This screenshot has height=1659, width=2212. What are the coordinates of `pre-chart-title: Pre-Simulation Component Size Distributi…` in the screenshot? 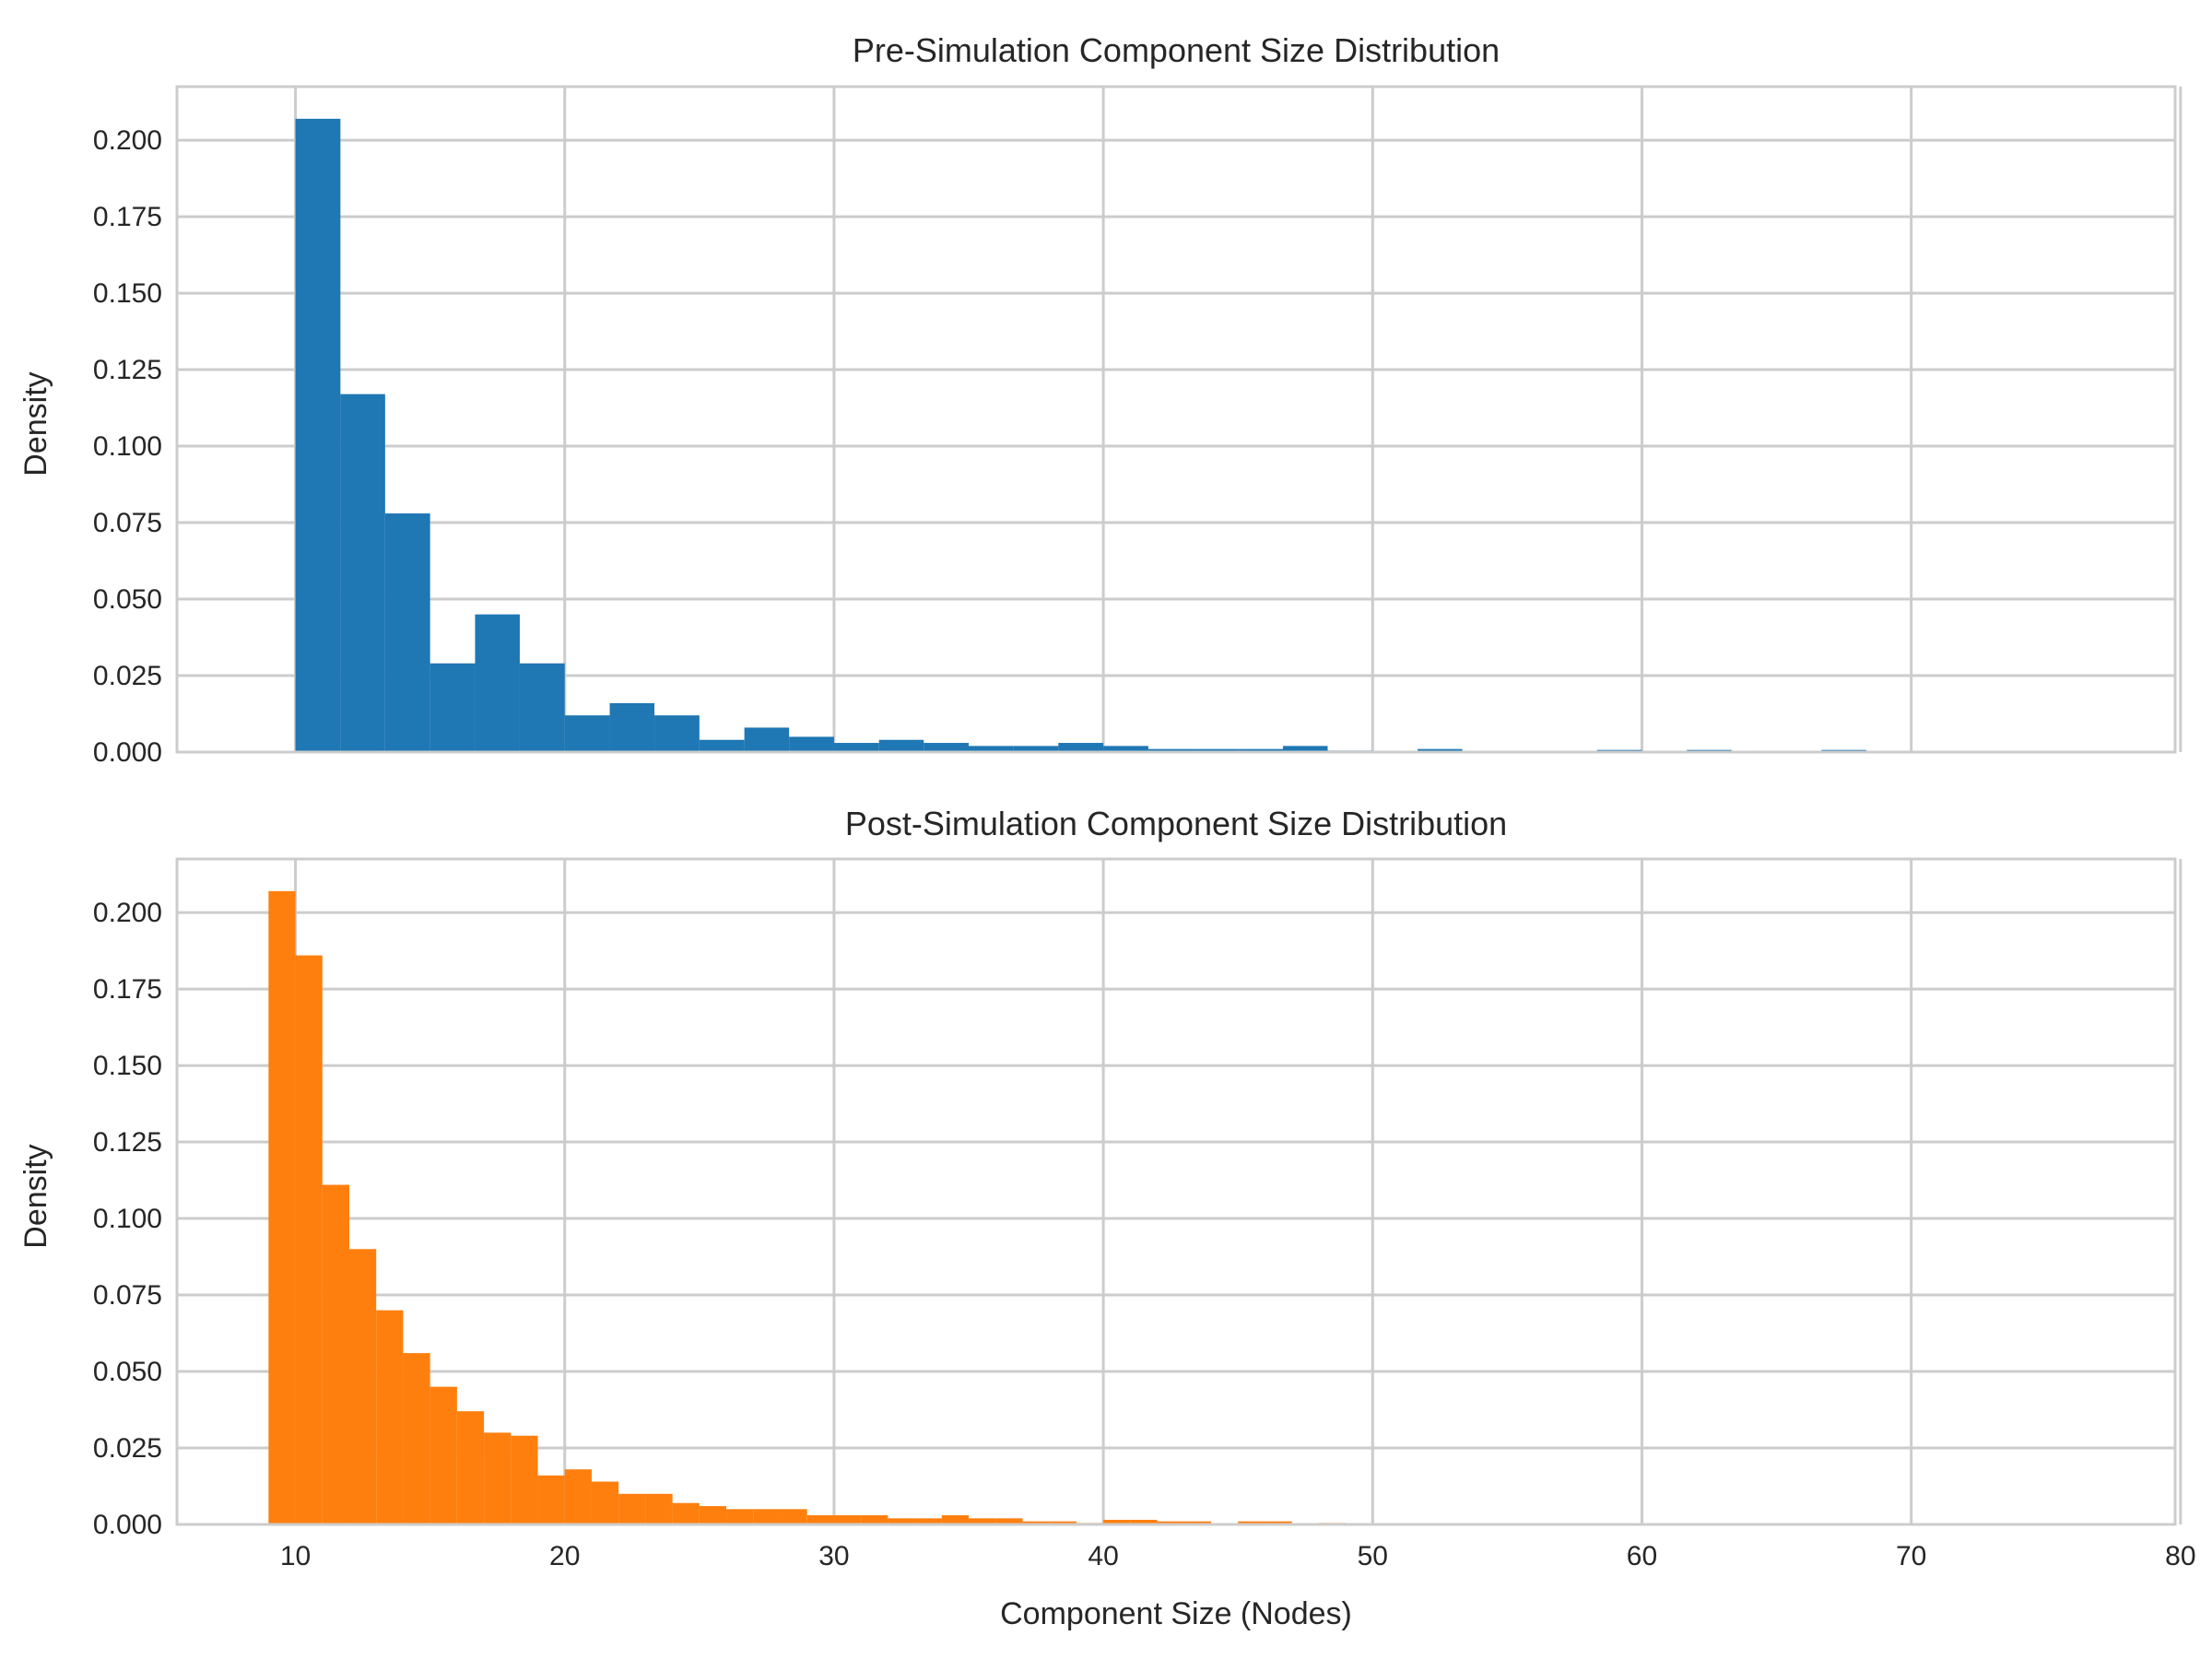 It's located at (1176, 50).